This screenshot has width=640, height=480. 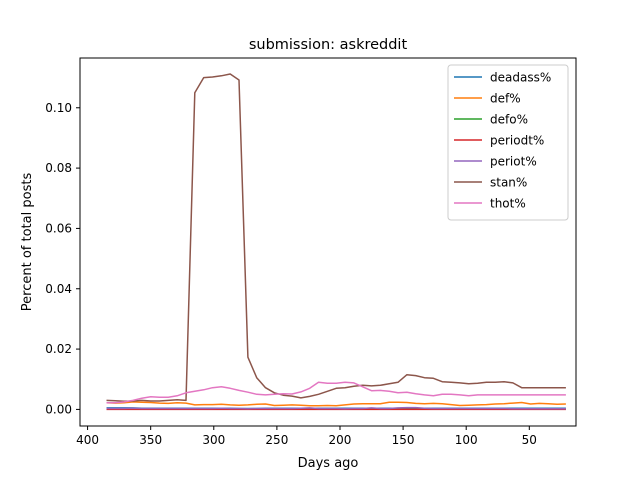 What do you see at coordinates (403, 440) in the screenshot?
I see `x-tick-label: 150` at bounding box center [403, 440].